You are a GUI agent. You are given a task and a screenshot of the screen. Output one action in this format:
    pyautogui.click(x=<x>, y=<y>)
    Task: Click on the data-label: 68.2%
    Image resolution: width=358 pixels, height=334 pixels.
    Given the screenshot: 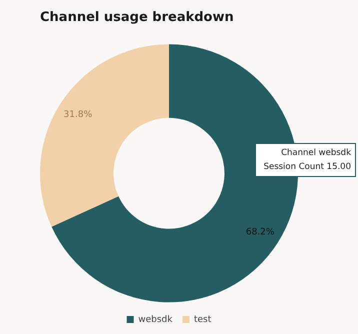 What is the action you would take?
    pyautogui.click(x=260, y=232)
    